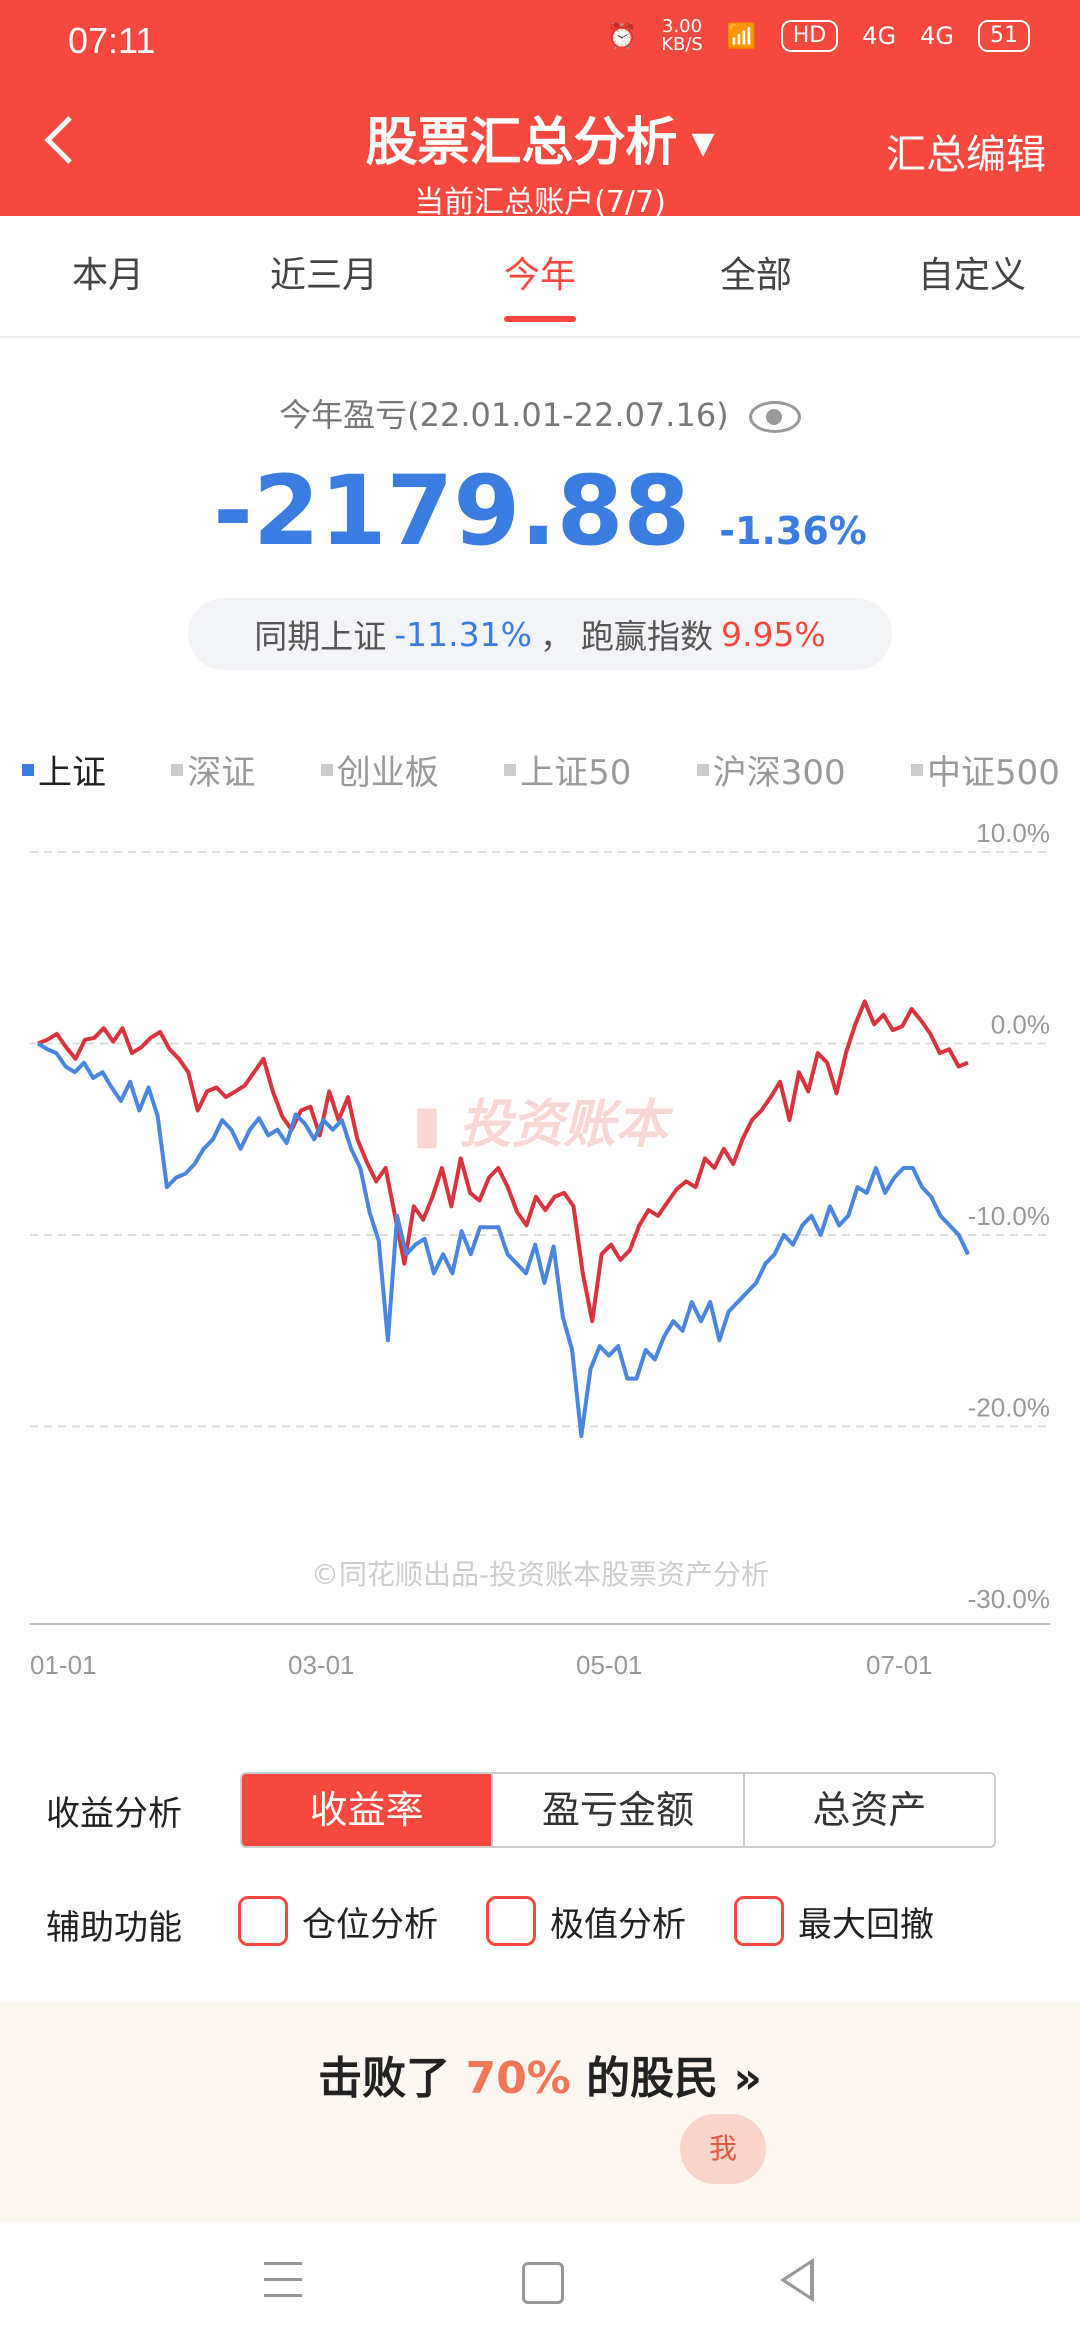  Describe the element at coordinates (521, 143) in the screenshot. I see `page-title-text: 股票汇总分析` at that location.